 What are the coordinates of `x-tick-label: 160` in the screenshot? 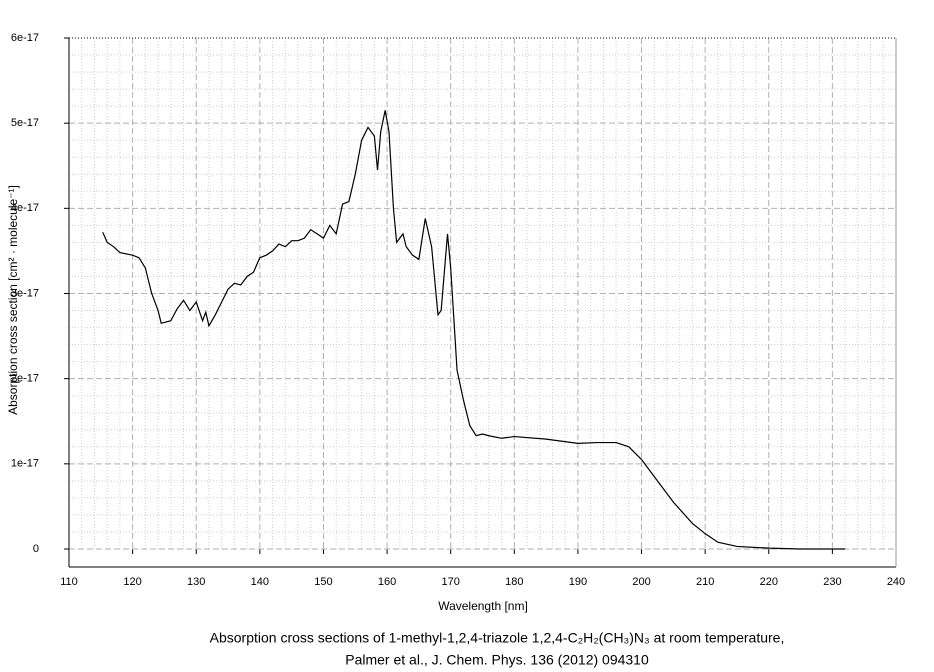 It's located at (387, 582).